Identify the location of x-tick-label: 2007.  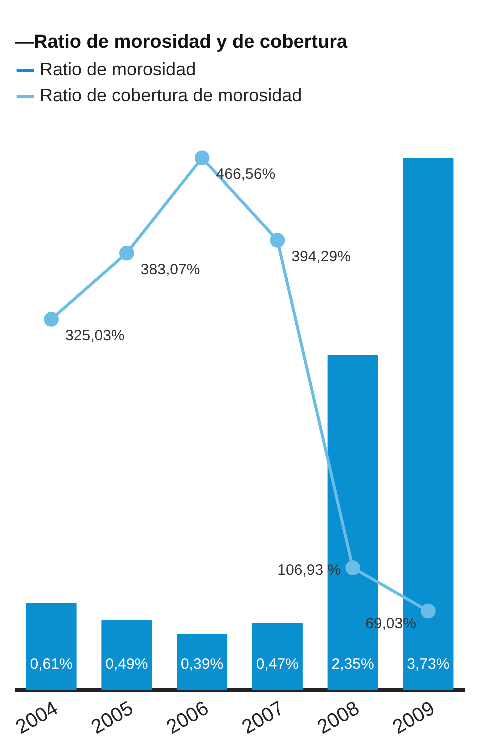
(263, 718).